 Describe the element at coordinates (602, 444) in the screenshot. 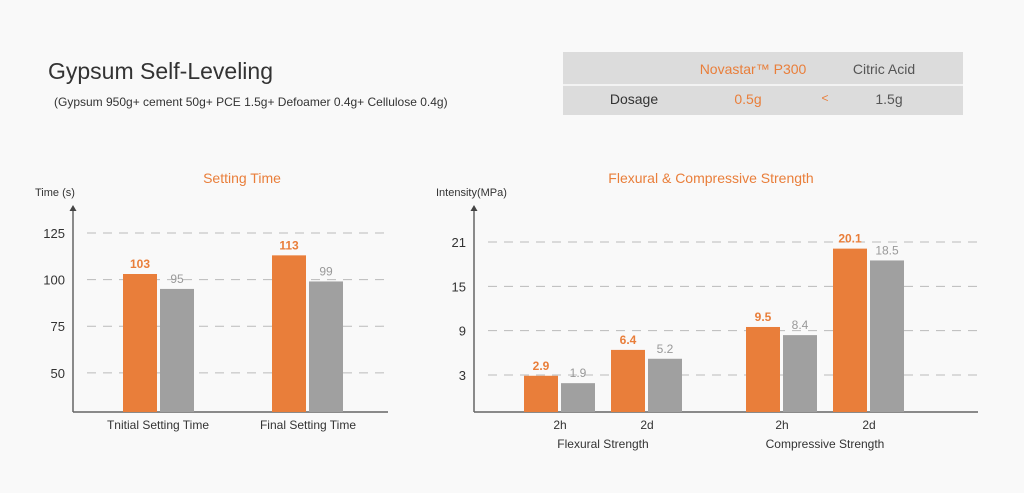

I see `x-group-label: Flexural Strength` at that location.